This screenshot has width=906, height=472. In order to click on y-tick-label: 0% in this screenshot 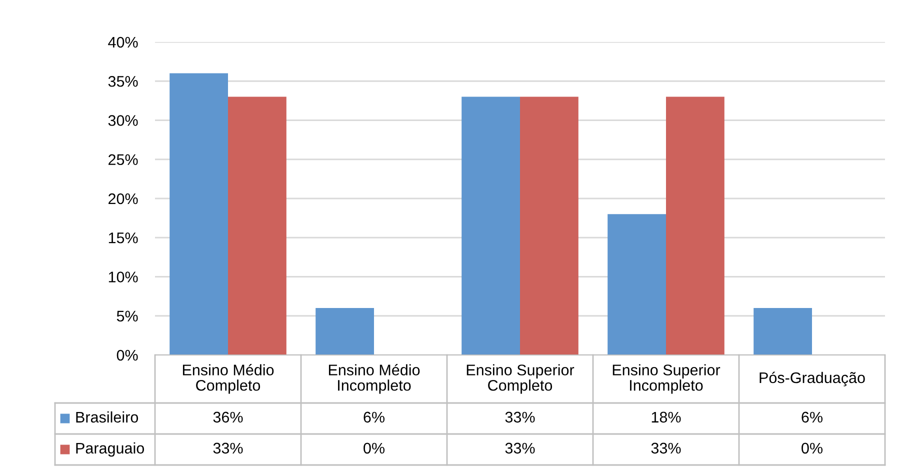, I will do `click(127, 355)`.